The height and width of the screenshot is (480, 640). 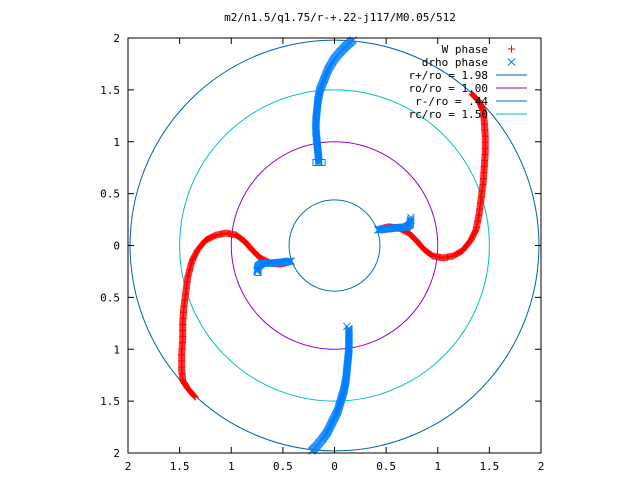 I want to click on point-2-1-36-d2, so click(x=291, y=261).